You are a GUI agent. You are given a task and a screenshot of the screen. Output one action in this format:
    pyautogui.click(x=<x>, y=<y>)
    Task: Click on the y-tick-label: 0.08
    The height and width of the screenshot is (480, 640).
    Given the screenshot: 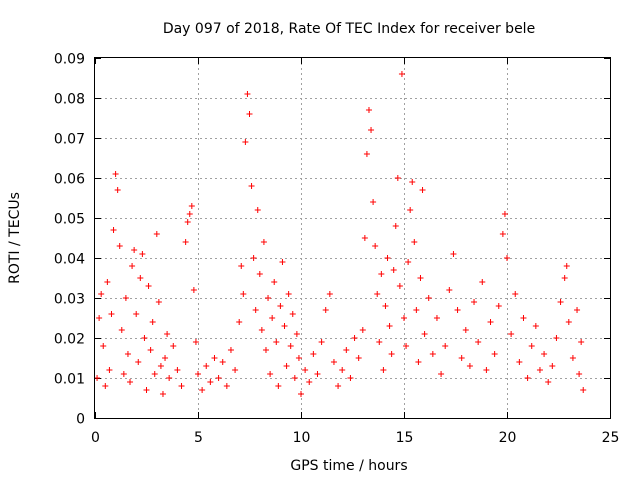 What is the action you would take?
    pyautogui.click(x=69, y=100)
    